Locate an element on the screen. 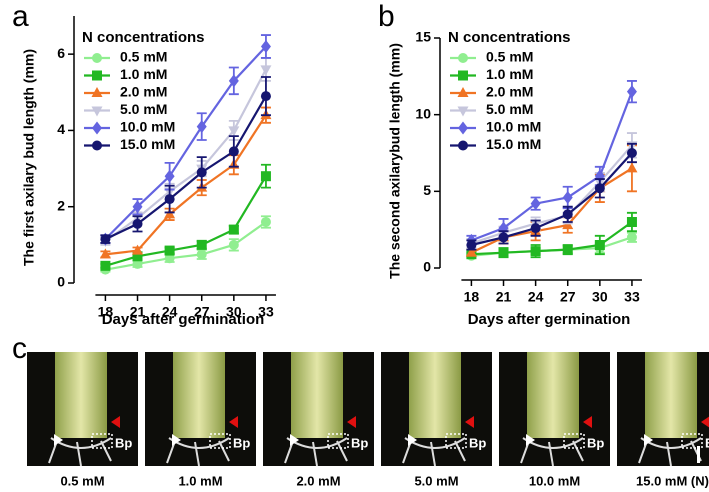 The width and height of the screenshot is (709, 492). panel-letter: a is located at coordinates (20, 16).